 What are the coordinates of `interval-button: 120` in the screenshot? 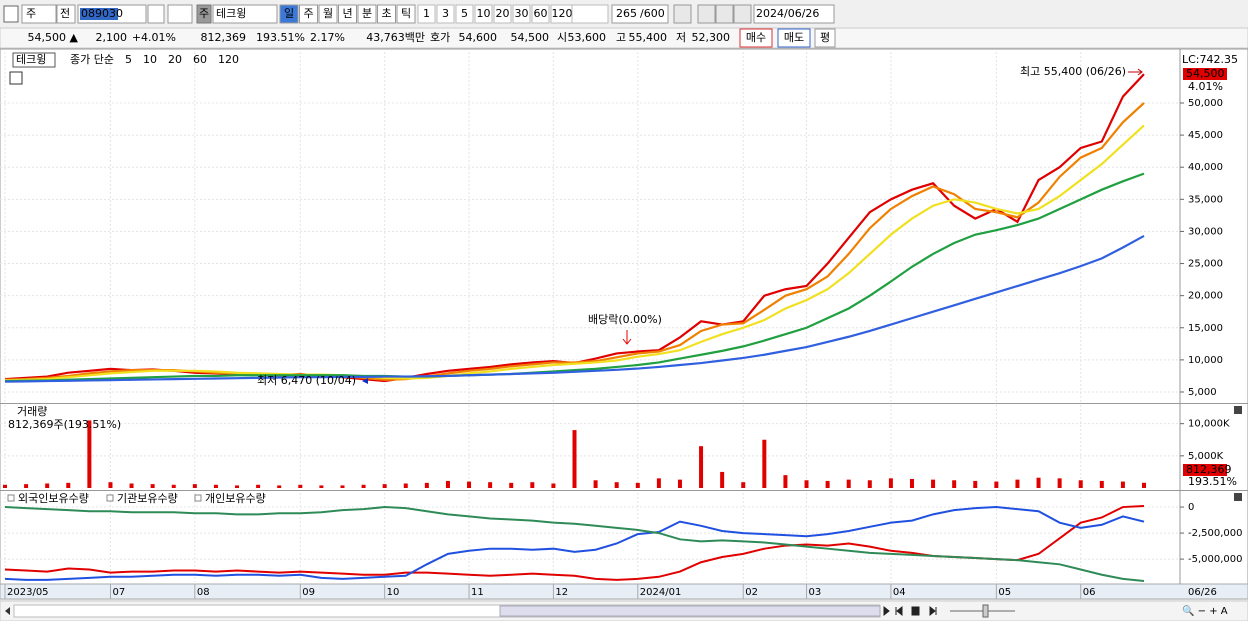 It's located at (562, 13).